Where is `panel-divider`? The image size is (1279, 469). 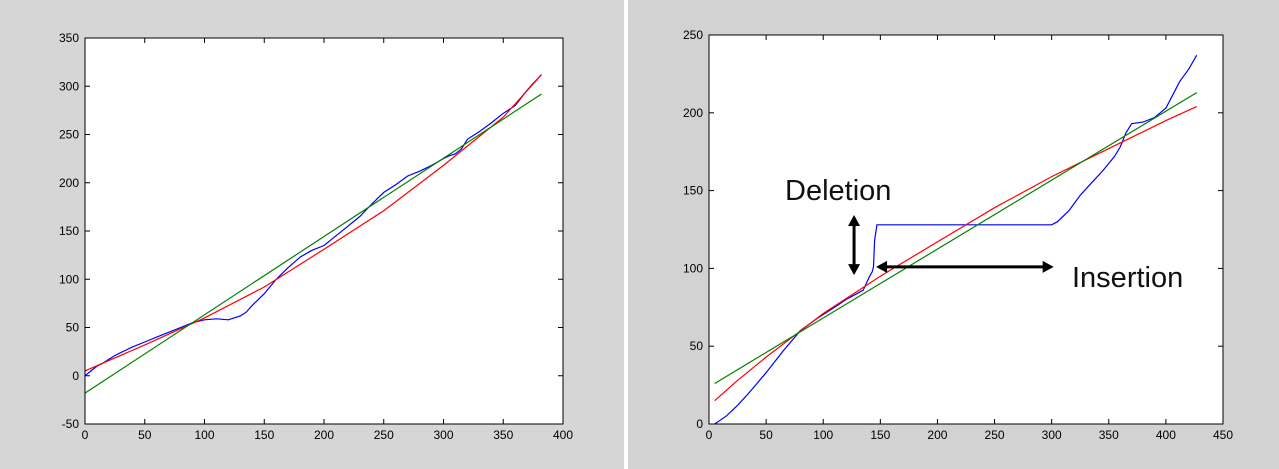 panel-divider is located at coordinates (626, 234).